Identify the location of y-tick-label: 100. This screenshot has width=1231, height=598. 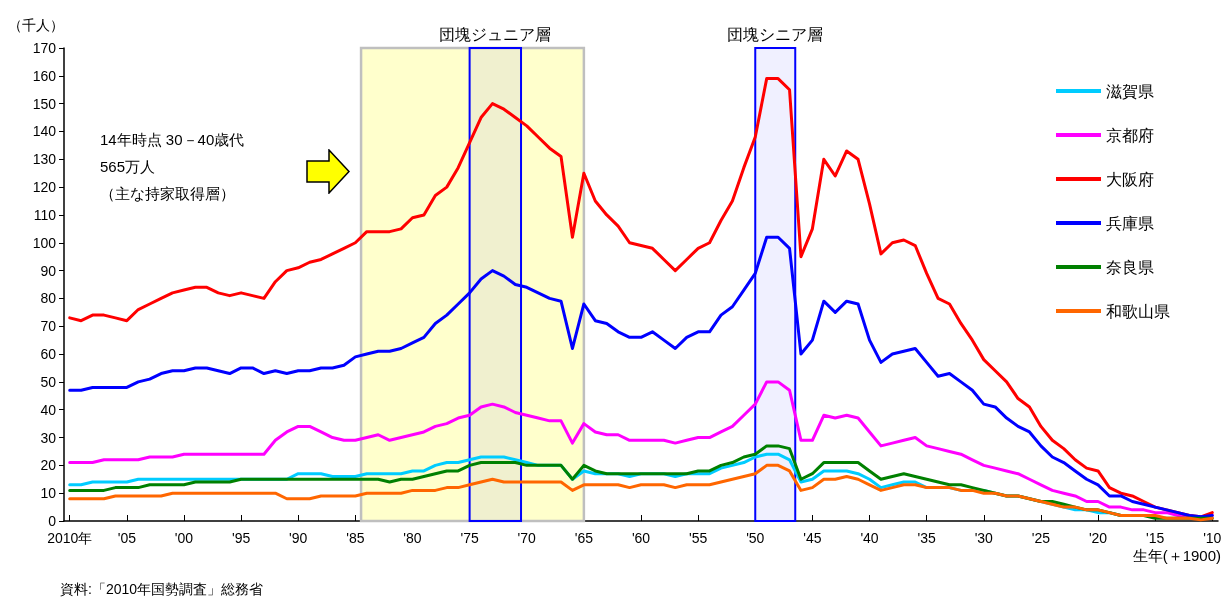
(44, 242).